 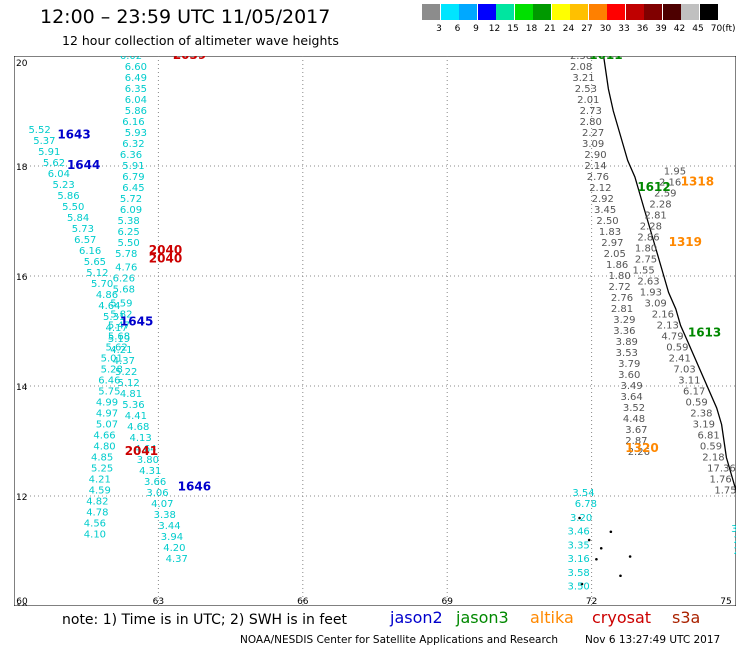 I want to click on swh-value: 4.20, so click(x=174, y=548).